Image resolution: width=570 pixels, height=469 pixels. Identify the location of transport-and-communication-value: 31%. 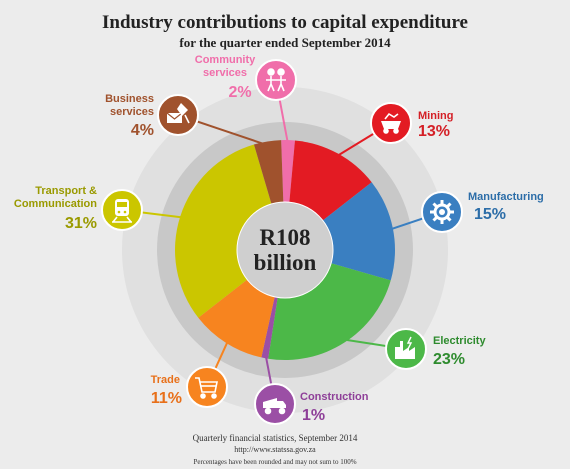
(81, 223).